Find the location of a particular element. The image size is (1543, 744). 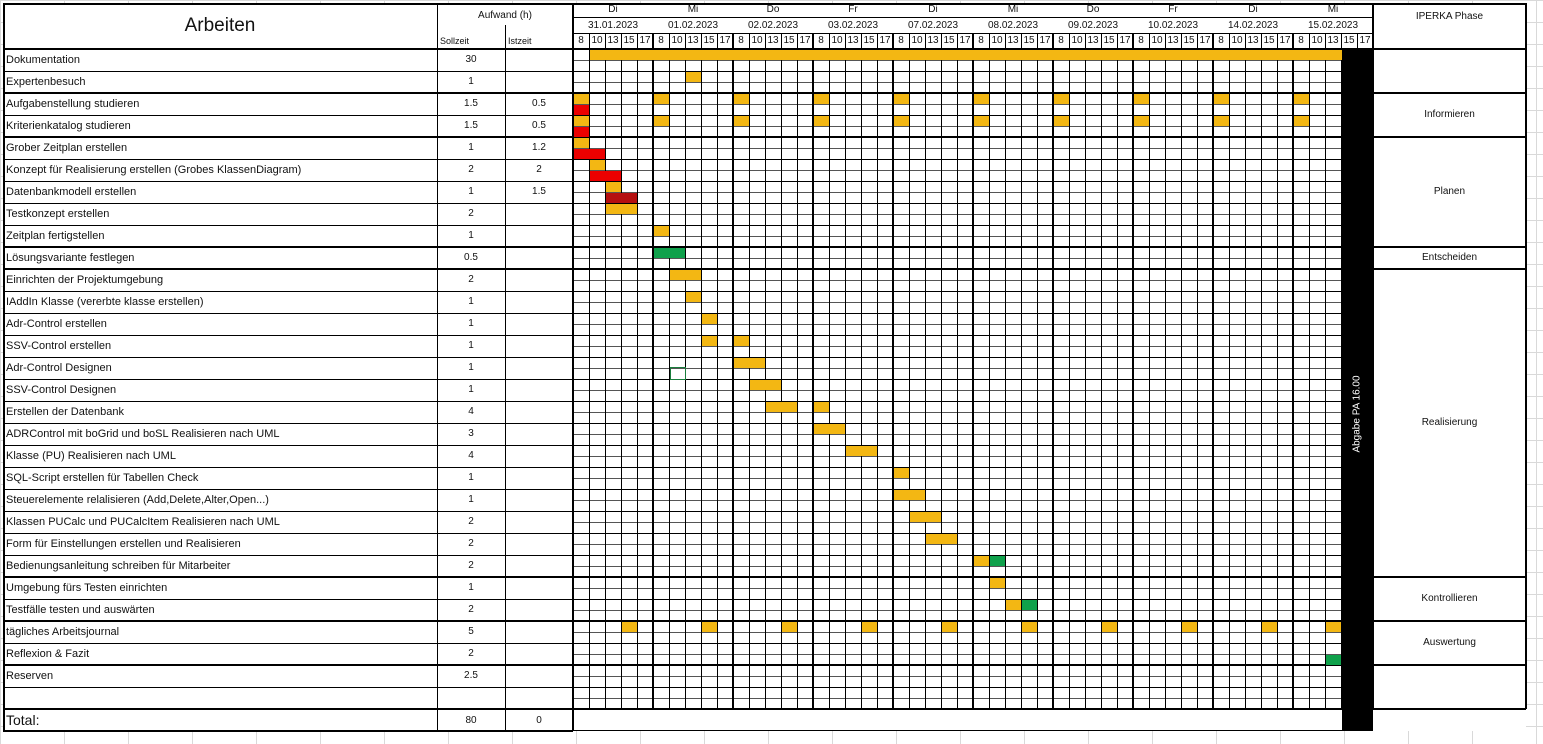

task-sollzeit: 5 is located at coordinates (471, 631).